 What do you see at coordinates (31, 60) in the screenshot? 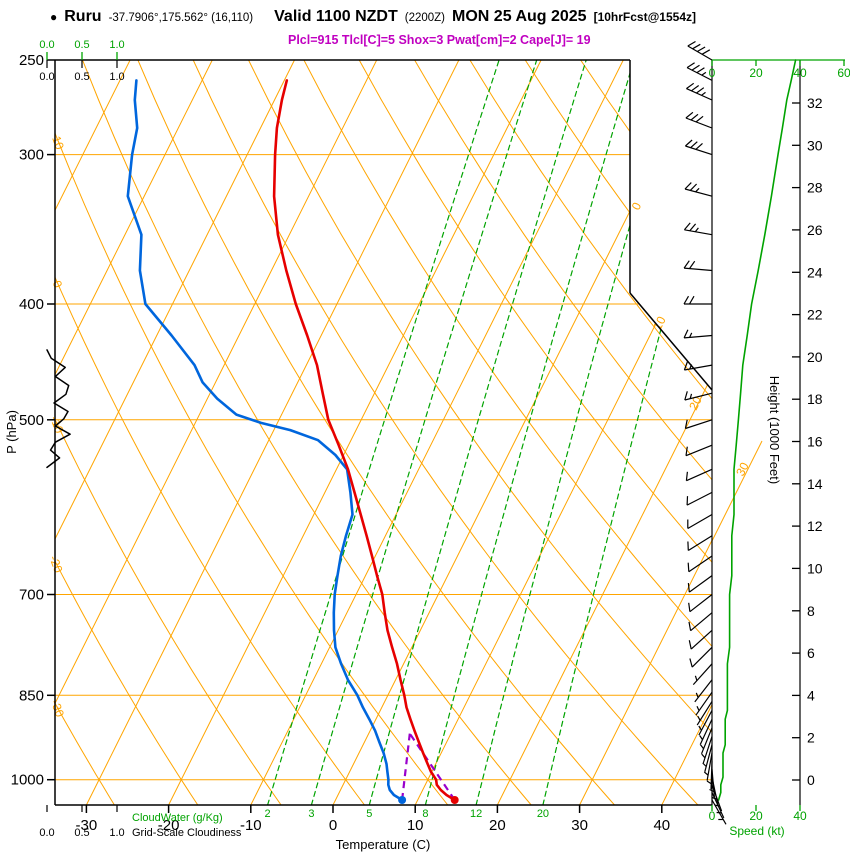
I see `svg-text: 250` at bounding box center [31, 60].